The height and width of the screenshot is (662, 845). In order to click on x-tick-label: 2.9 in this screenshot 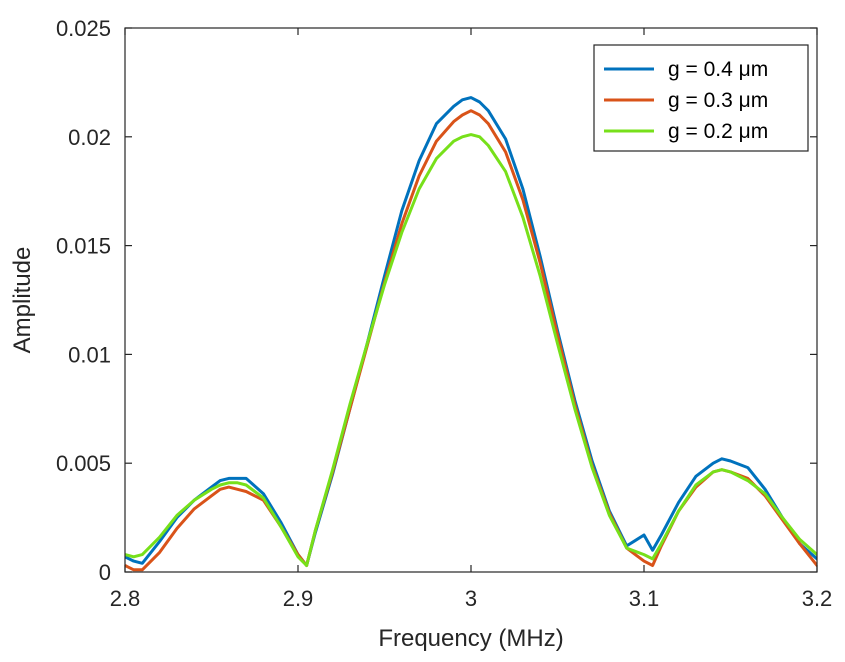, I will do `click(298, 598)`.